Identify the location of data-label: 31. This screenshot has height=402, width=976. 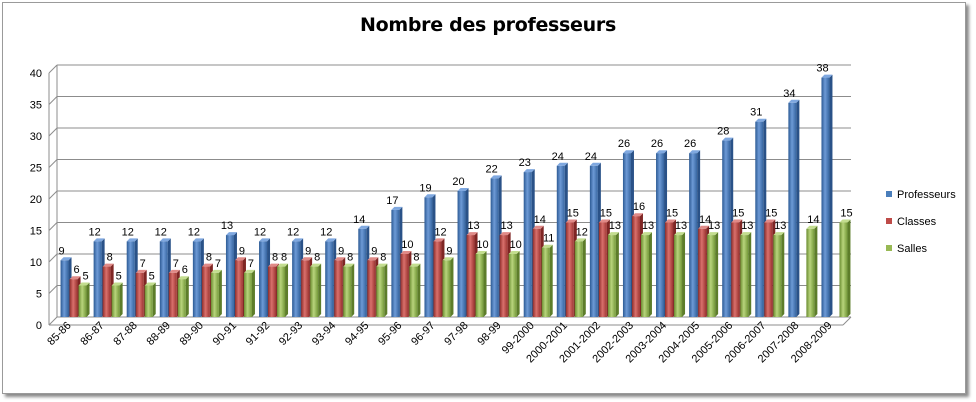
(756, 113).